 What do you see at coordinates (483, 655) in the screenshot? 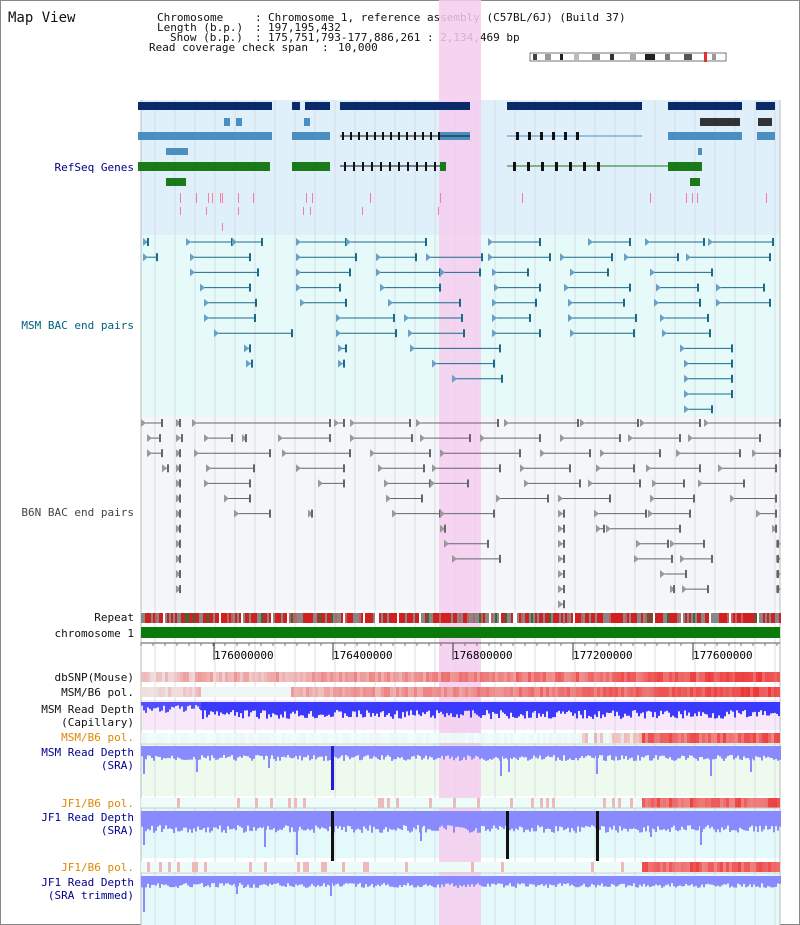
I see `axis-tick-label: 176800000` at bounding box center [483, 655].